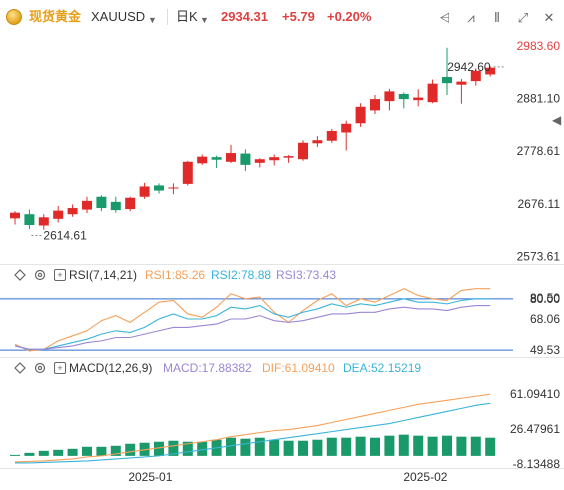 This screenshot has height=490, width=564. Describe the element at coordinates (537, 464) in the screenshot. I see `macd-y-tick-label: -8.13488` at that location.